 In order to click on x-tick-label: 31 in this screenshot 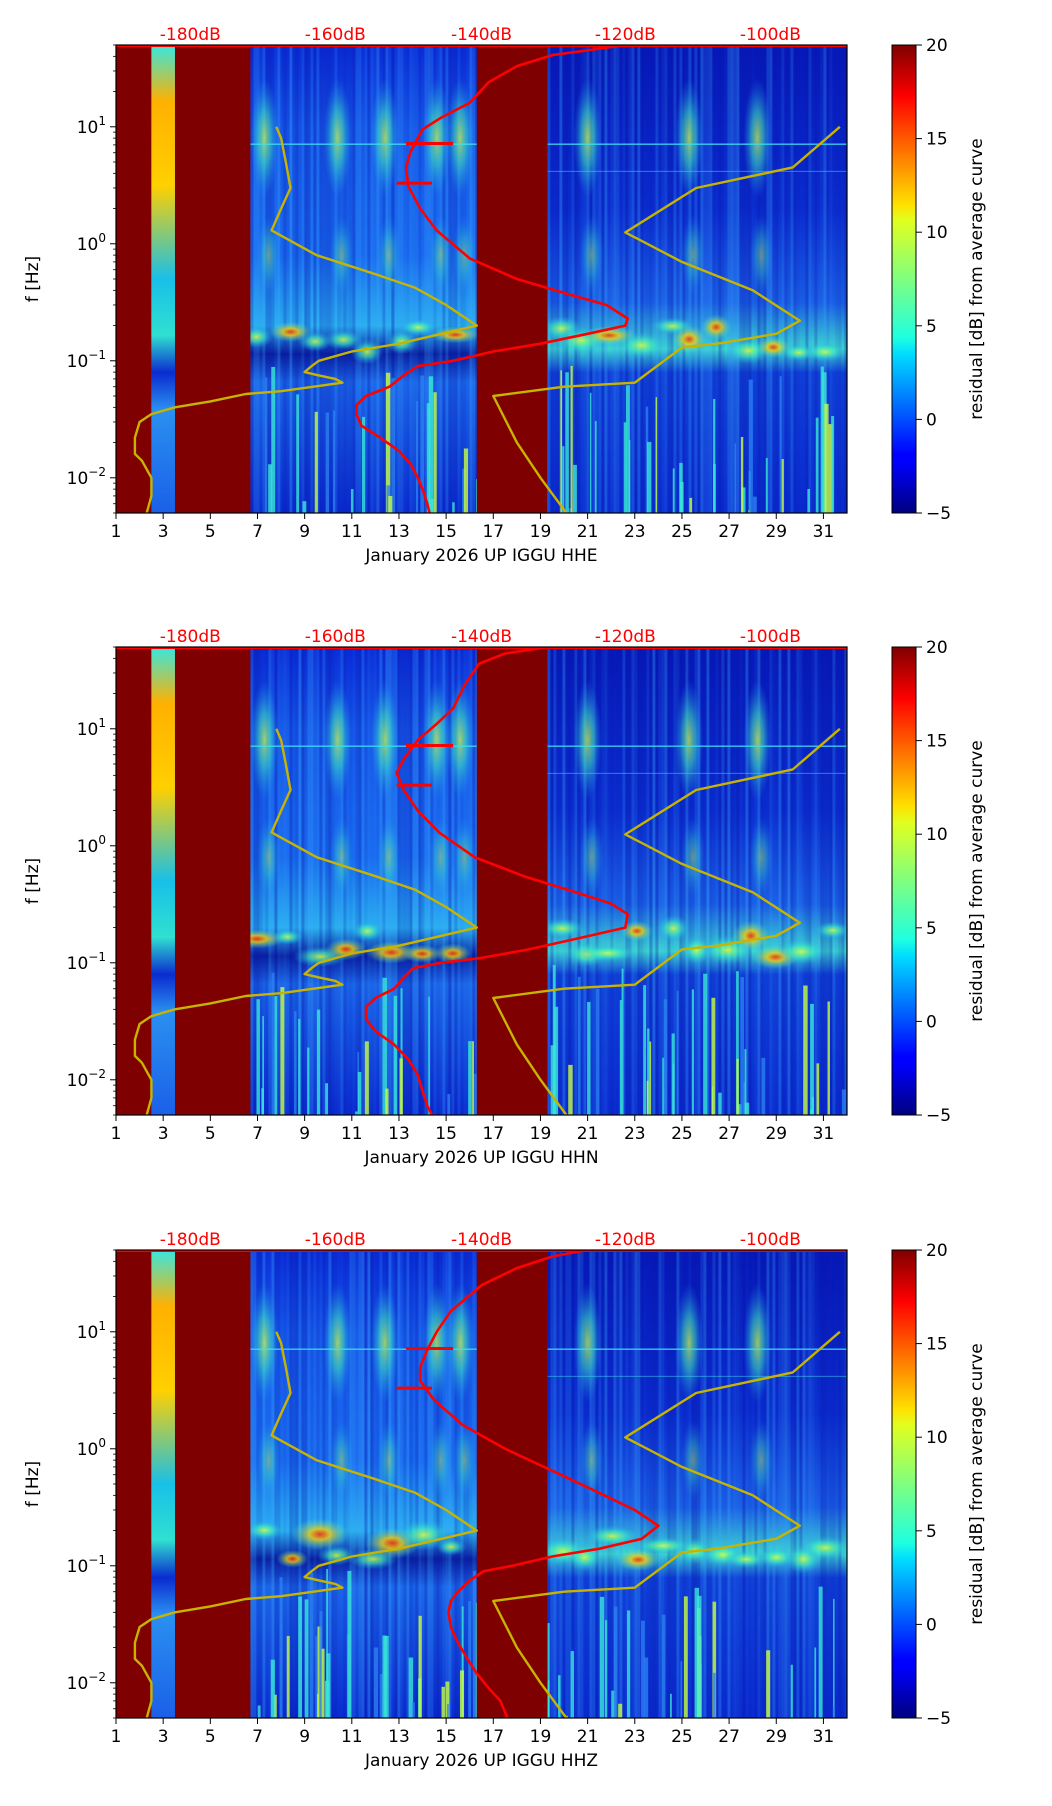, I will do `click(824, 1737)`.